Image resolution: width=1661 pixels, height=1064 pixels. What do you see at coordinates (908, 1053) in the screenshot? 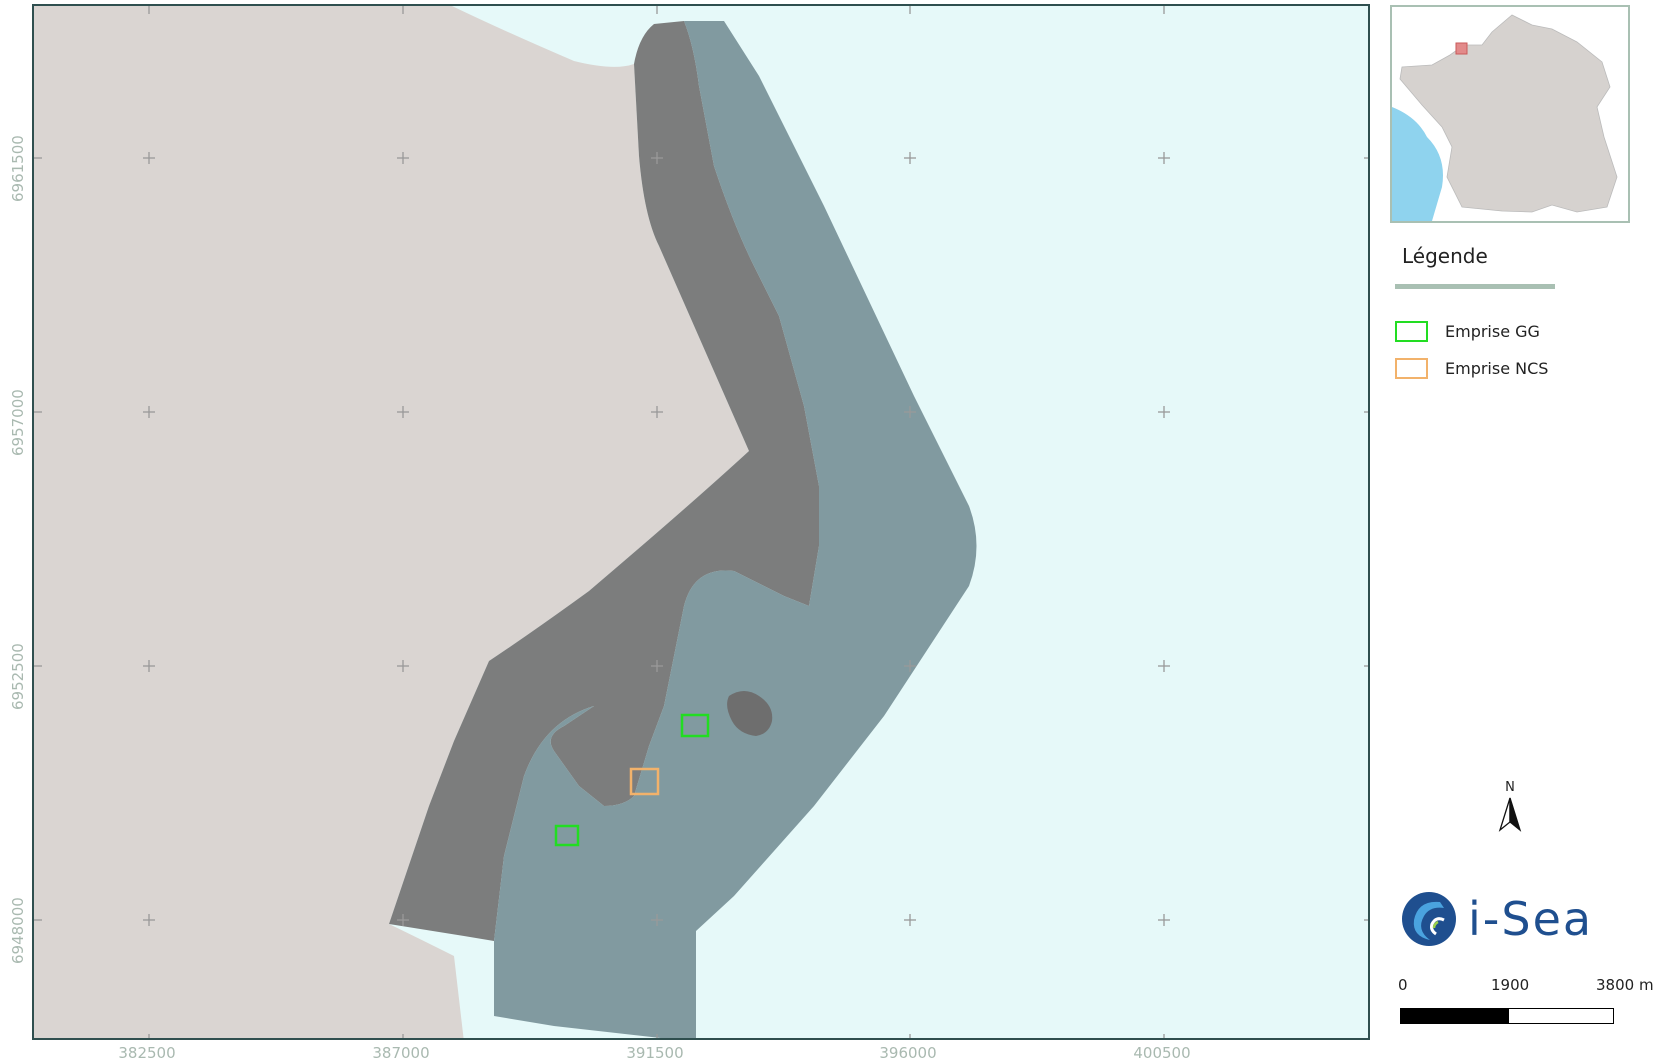
I see `x-tick-label: 396000` at bounding box center [908, 1053].